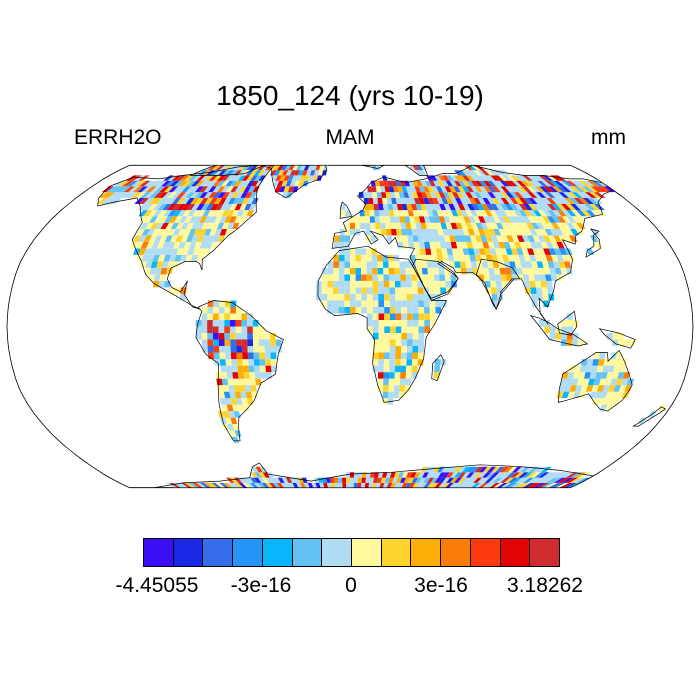 This screenshot has width=700, height=700. Describe the element at coordinates (307, 552) in the screenshot. I see `colorbar-box` at that location.